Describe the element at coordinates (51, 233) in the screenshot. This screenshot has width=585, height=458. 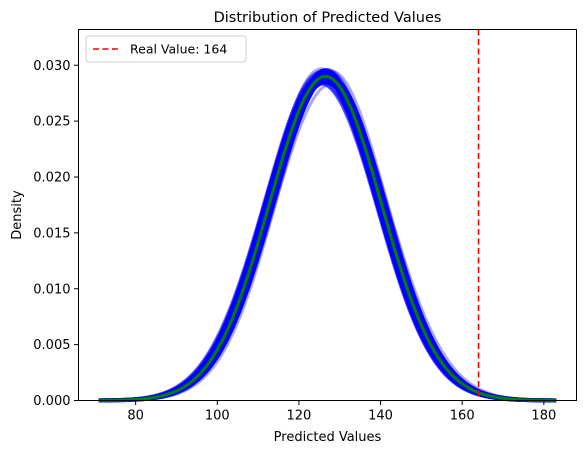
I see `y-tick-label: 0.015` at that location.